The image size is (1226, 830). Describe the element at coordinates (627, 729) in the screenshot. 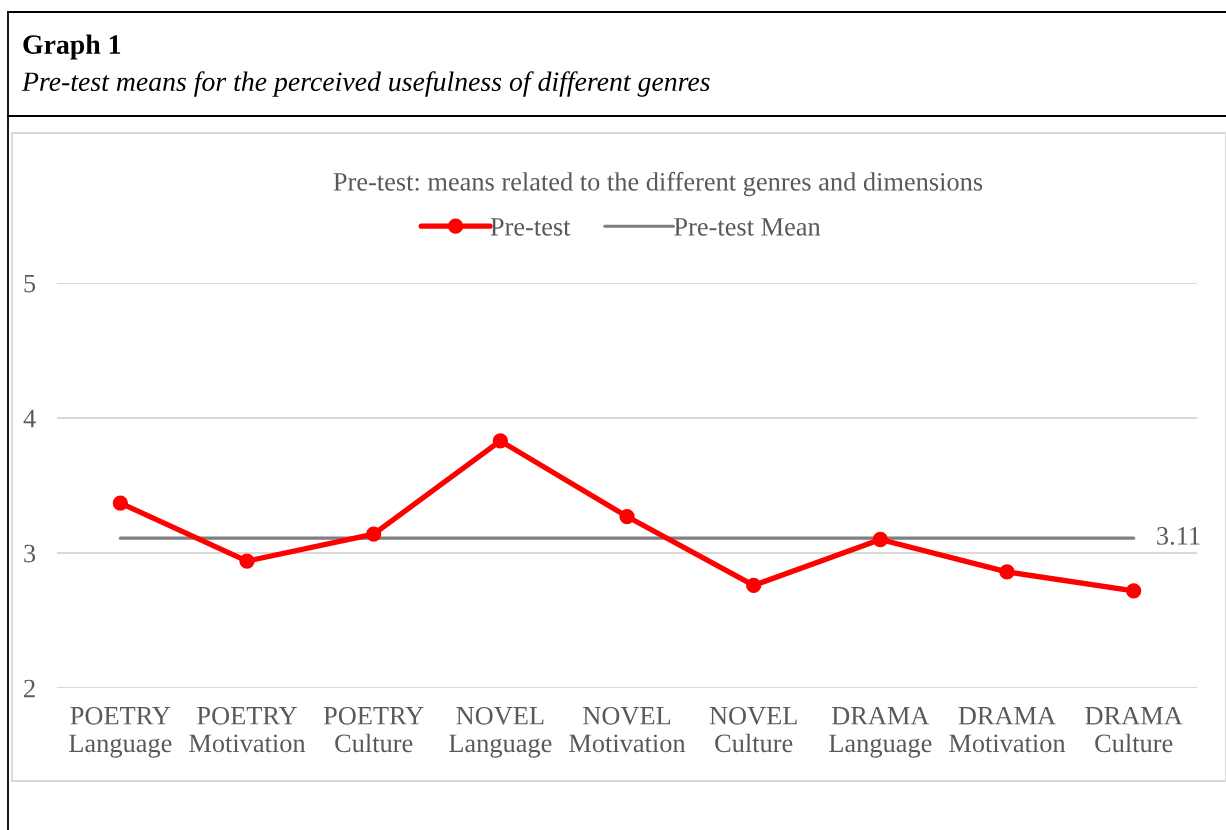

I see `x-tick-label: NOVEL Motivation` at that location.